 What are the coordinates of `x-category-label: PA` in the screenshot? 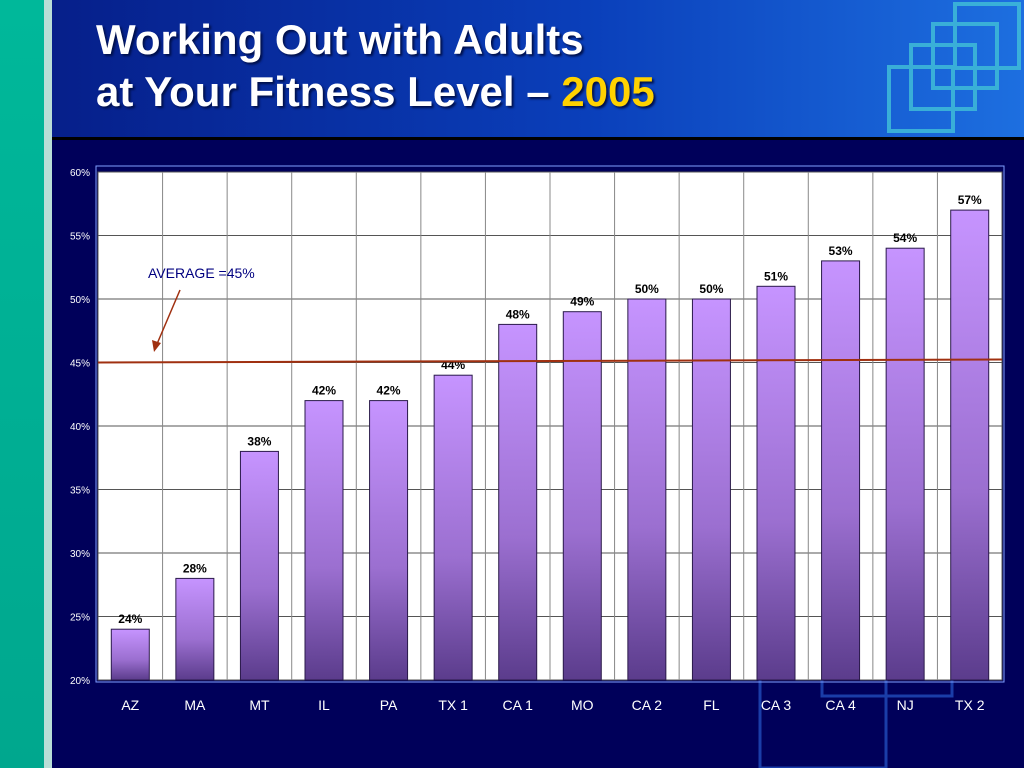 It's located at (389, 705).